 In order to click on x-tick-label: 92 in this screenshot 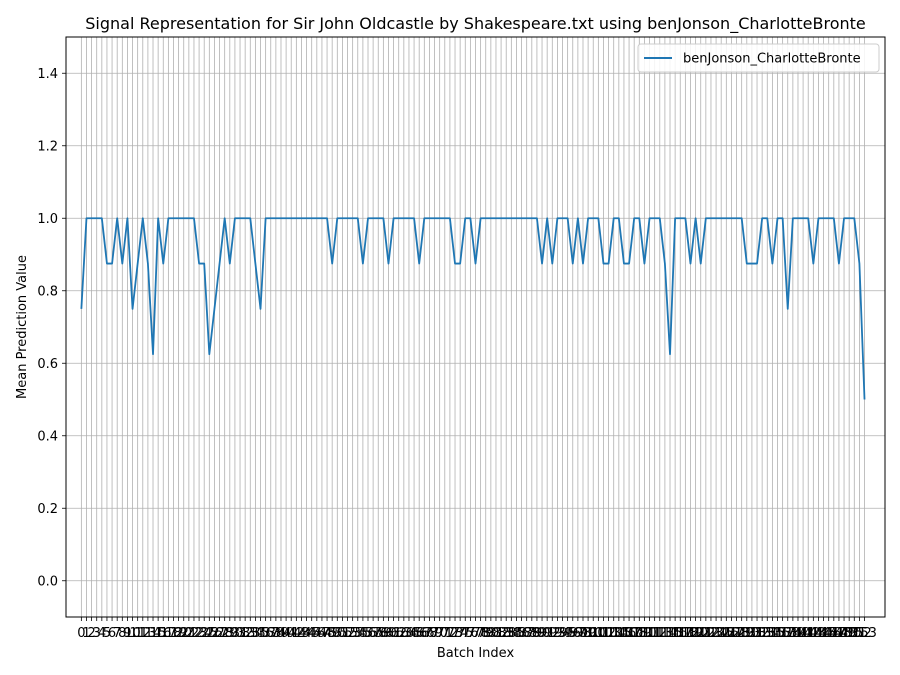, I will do `click(552, 633)`.